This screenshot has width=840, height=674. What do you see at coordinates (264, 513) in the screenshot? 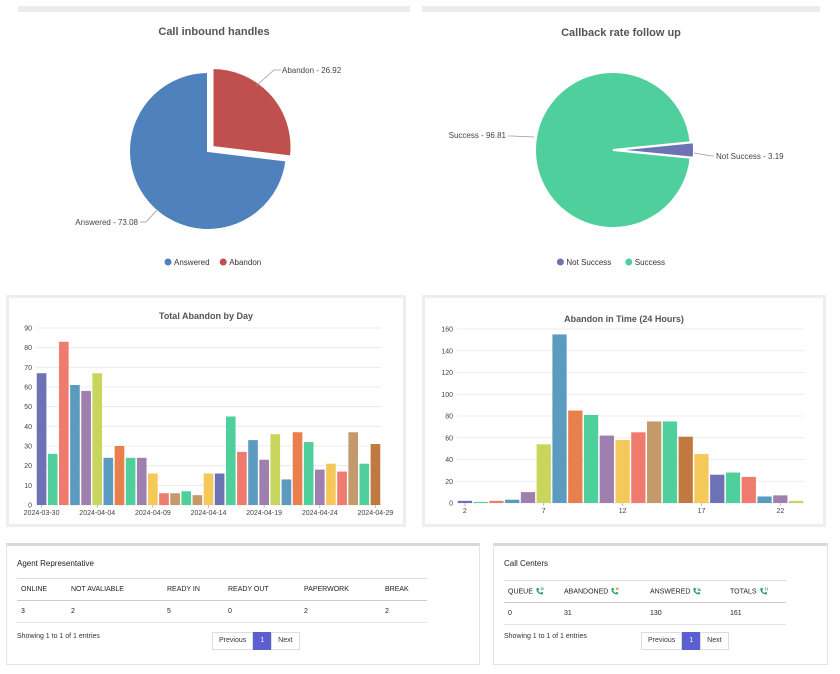
I see `x-tick-label: 2024-04-19` at bounding box center [264, 513].